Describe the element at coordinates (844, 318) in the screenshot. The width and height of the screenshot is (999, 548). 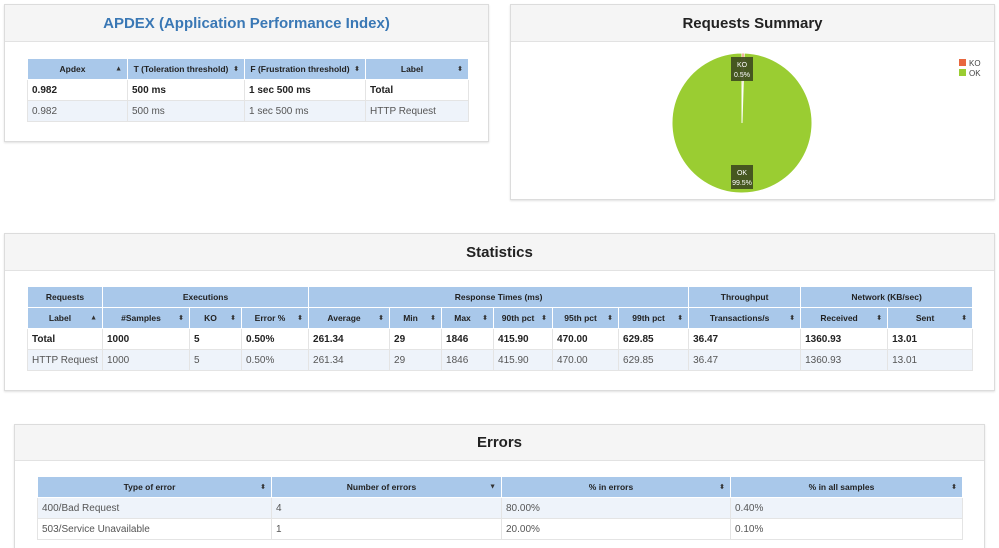
I see `stats-header-received: Received ⬍` at that location.